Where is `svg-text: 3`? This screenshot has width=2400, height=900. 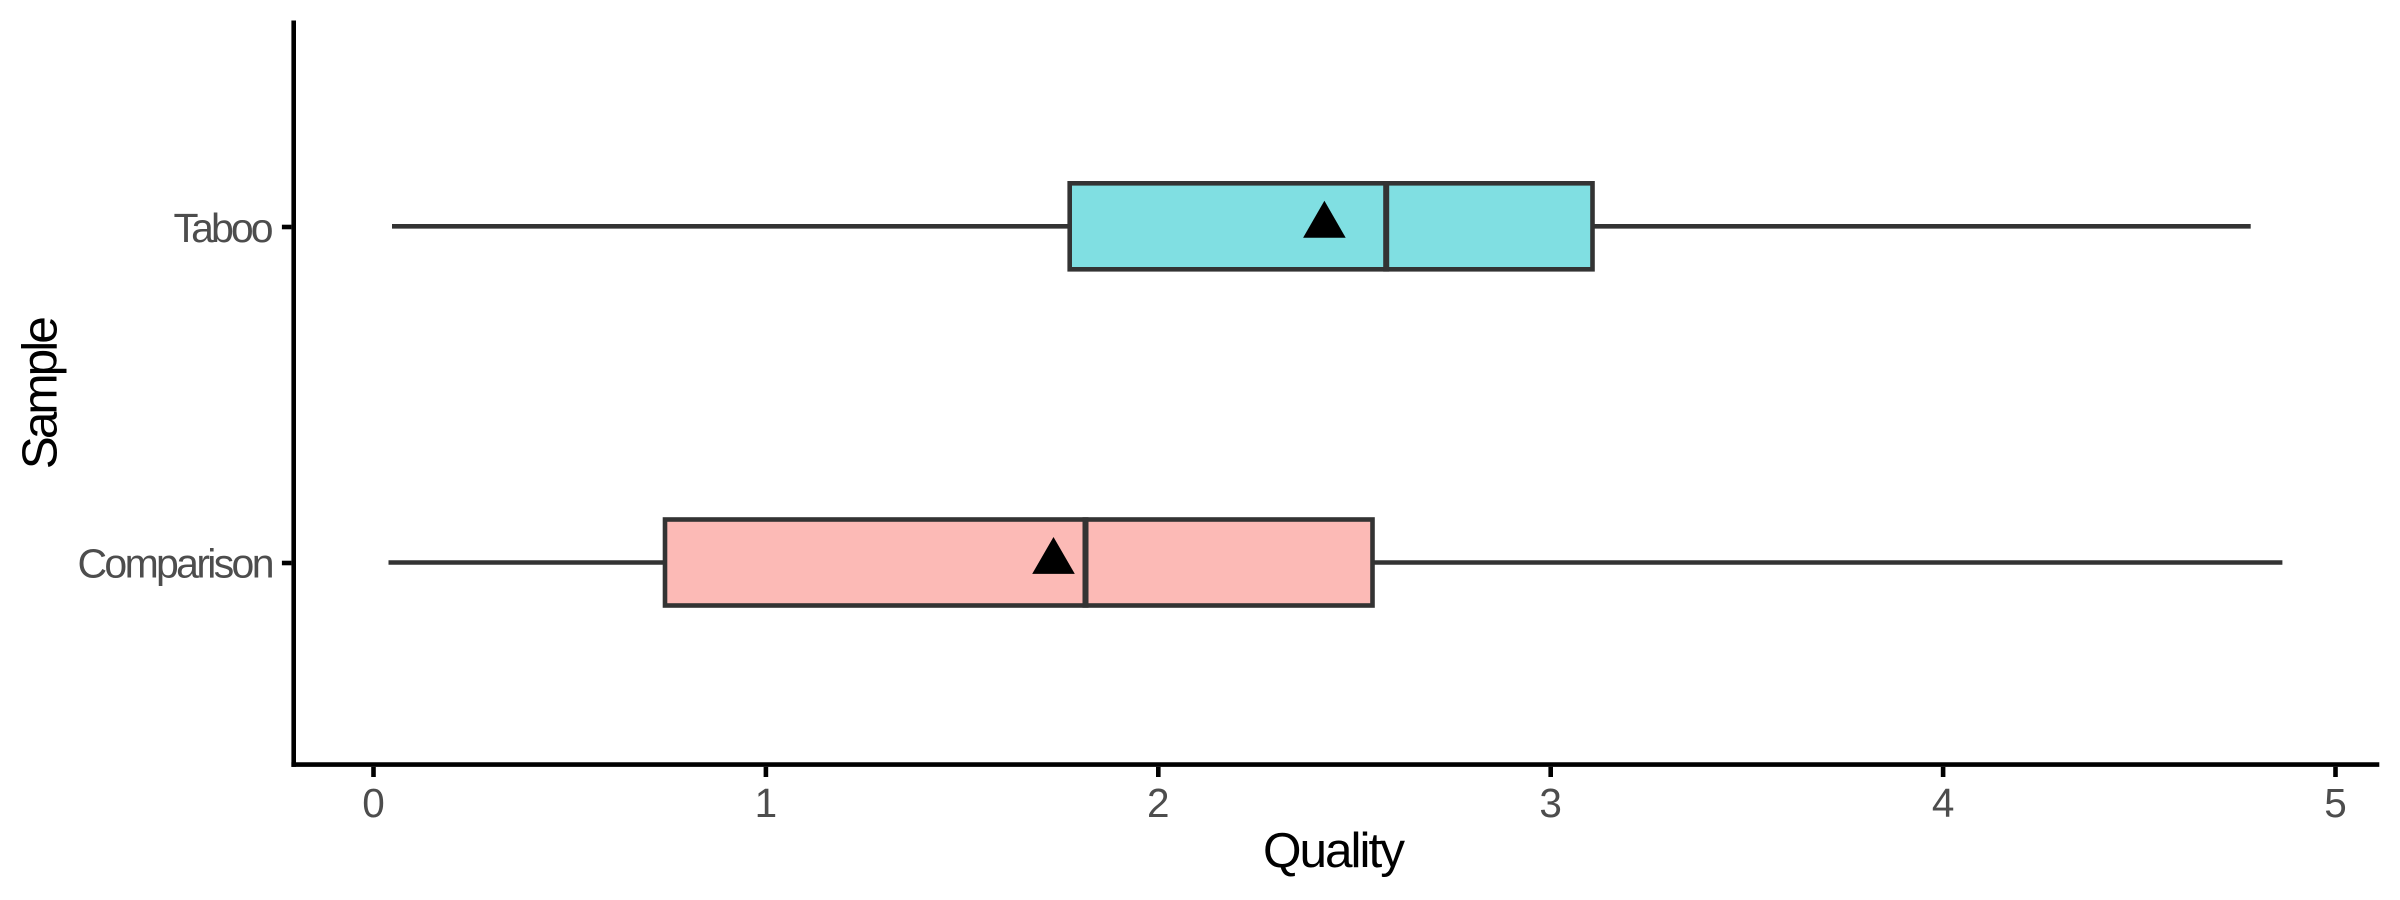
svg-text: 3 is located at coordinates (1550, 803).